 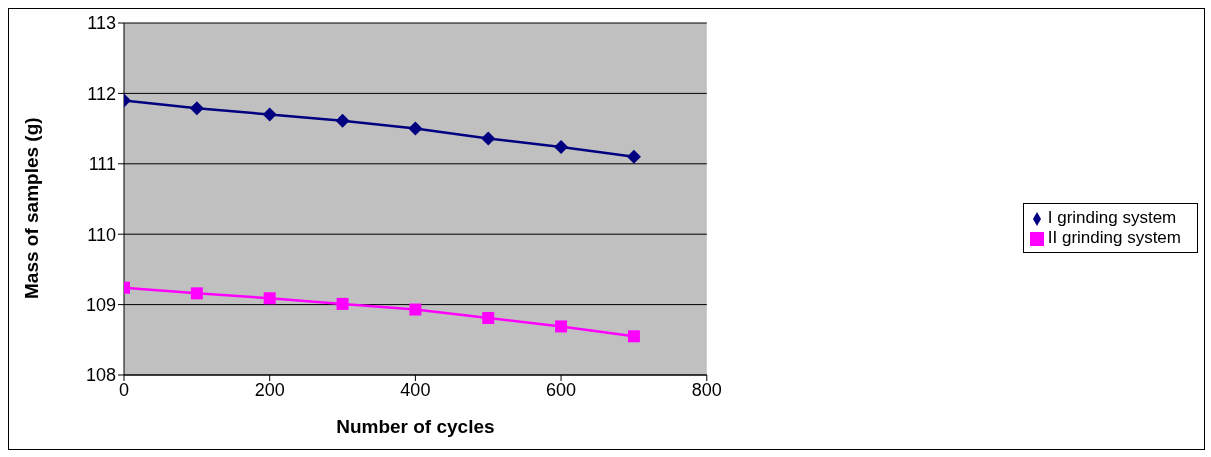 I want to click on x-tick-label: 200, so click(x=269, y=389).